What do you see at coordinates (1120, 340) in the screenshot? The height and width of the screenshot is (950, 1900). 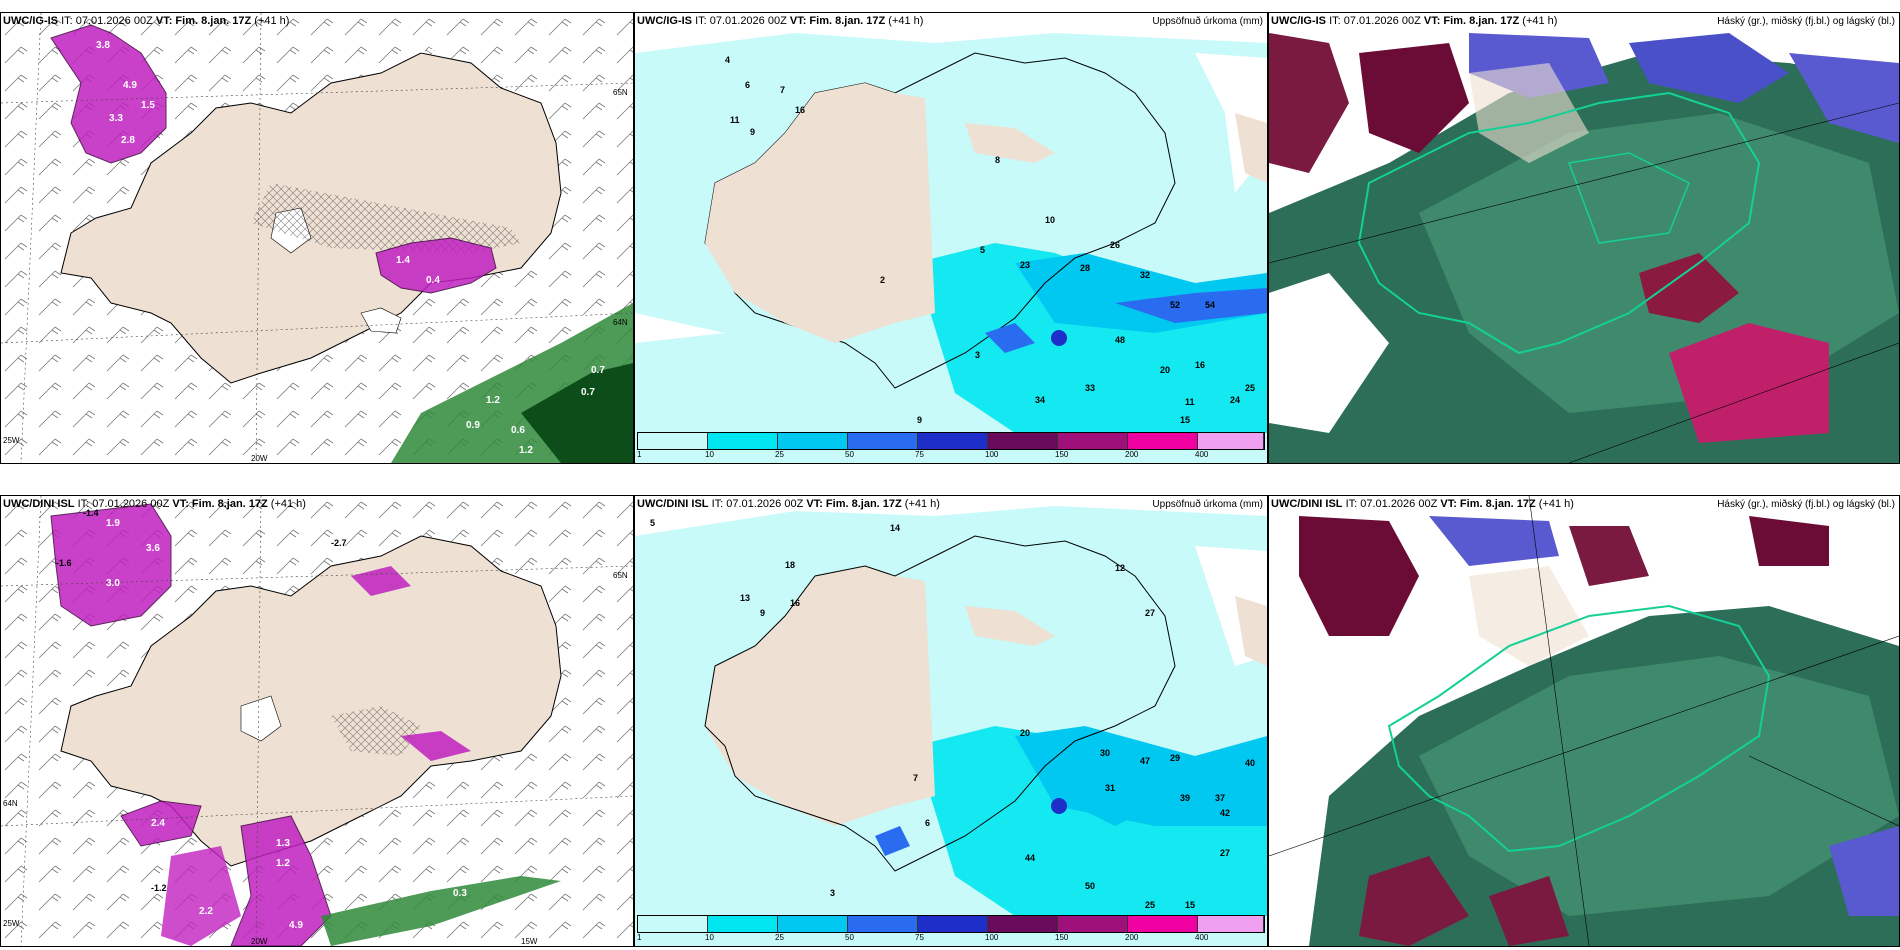 I see `precip-value: 48` at bounding box center [1120, 340].